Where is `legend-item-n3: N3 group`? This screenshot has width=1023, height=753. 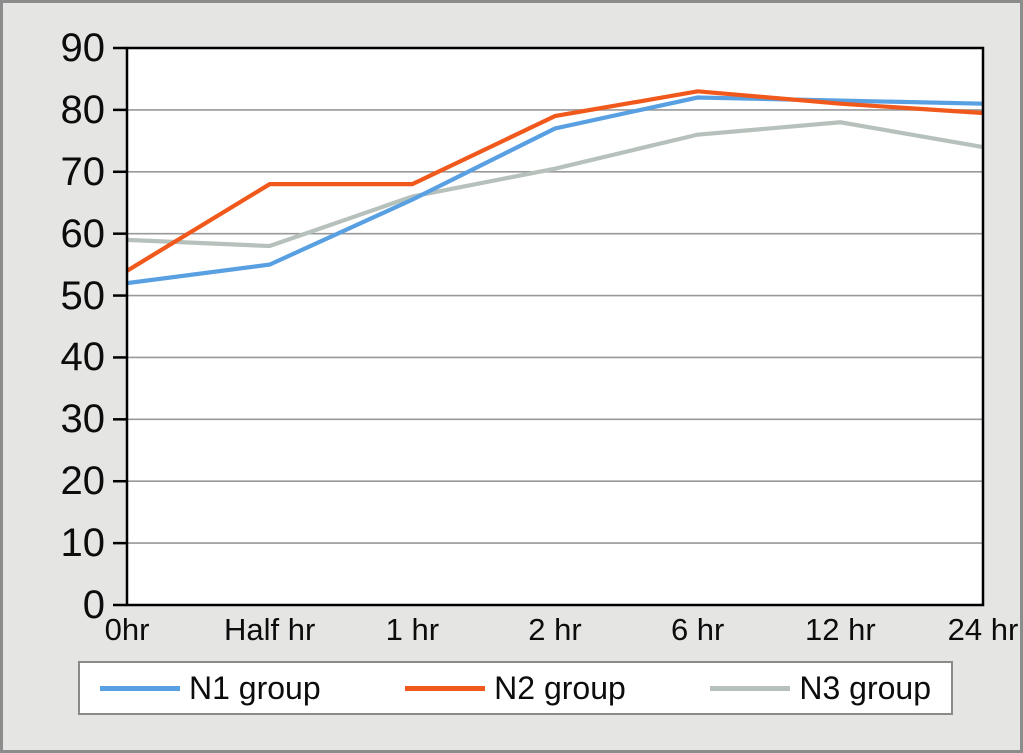
legend-item-n3: N3 group is located at coordinates (820, 688).